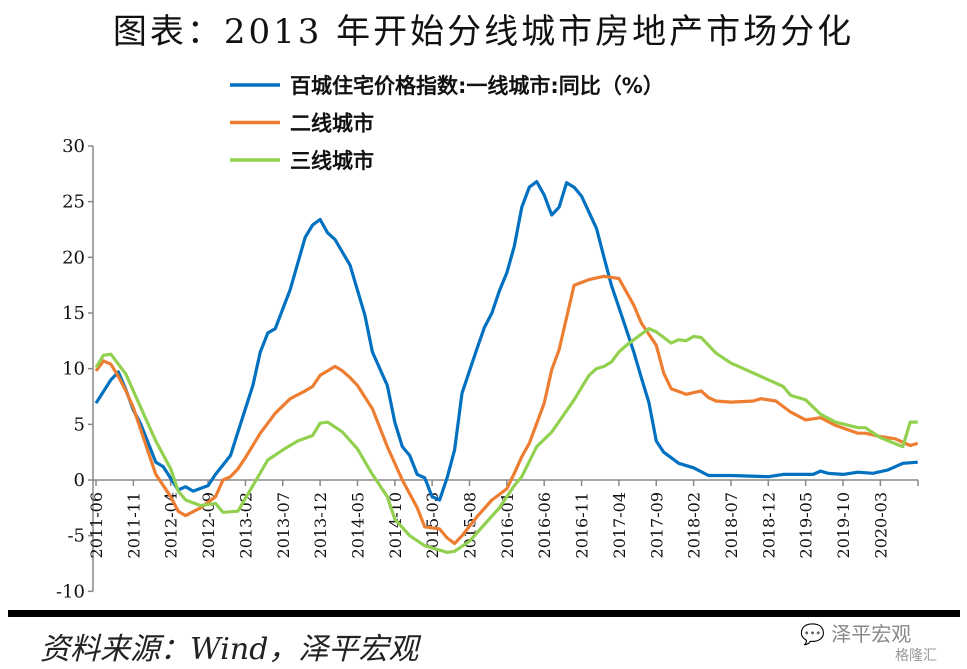 This screenshot has height=669, width=967. What do you see at coordinates (73, 313) in the screenshot?
I see `y-tick-label: 15` at bounding box center [73, 313].